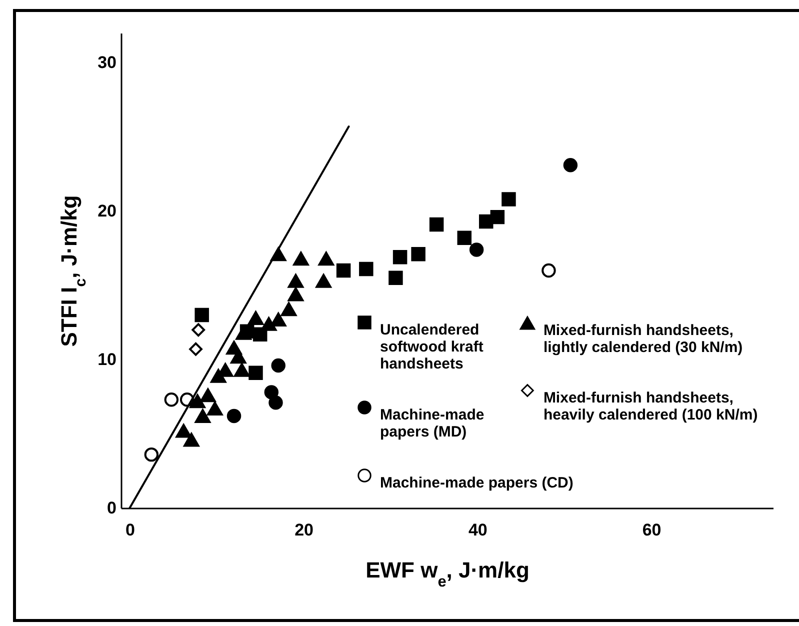 The width and height of the screenshot is (799, 626). What do you see at coordinates (650, 407) in the screenshot?
I see `legend-label: Mixed-furnish handsheets, heavily calendered (100 kN/m)` at bounding box center [650, 407].